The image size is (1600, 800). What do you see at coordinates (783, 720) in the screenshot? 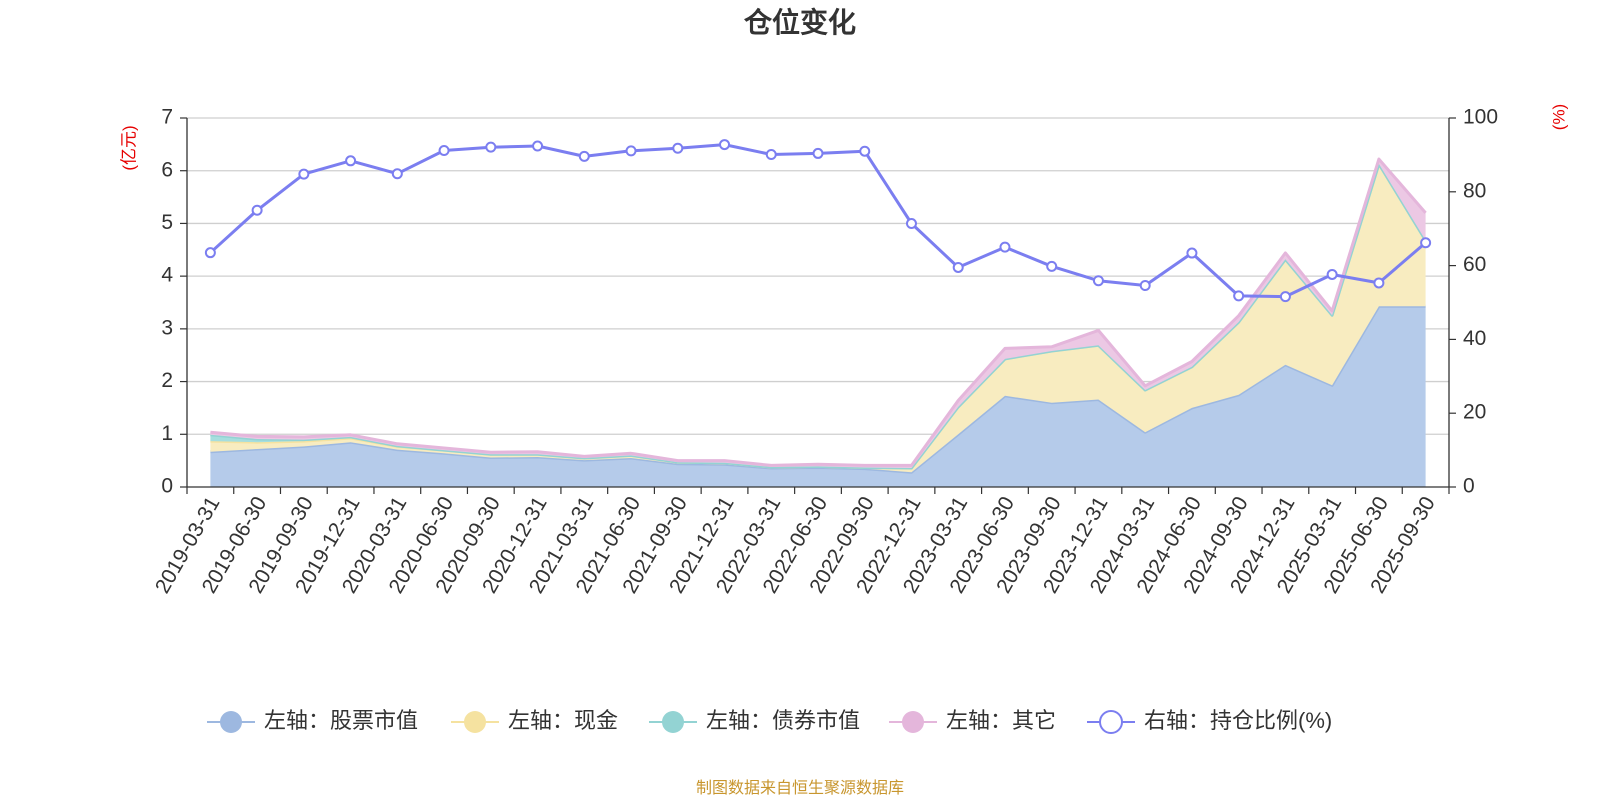
I see `legend-label: 左轴：债券市值` at bounding box center [783, 720].